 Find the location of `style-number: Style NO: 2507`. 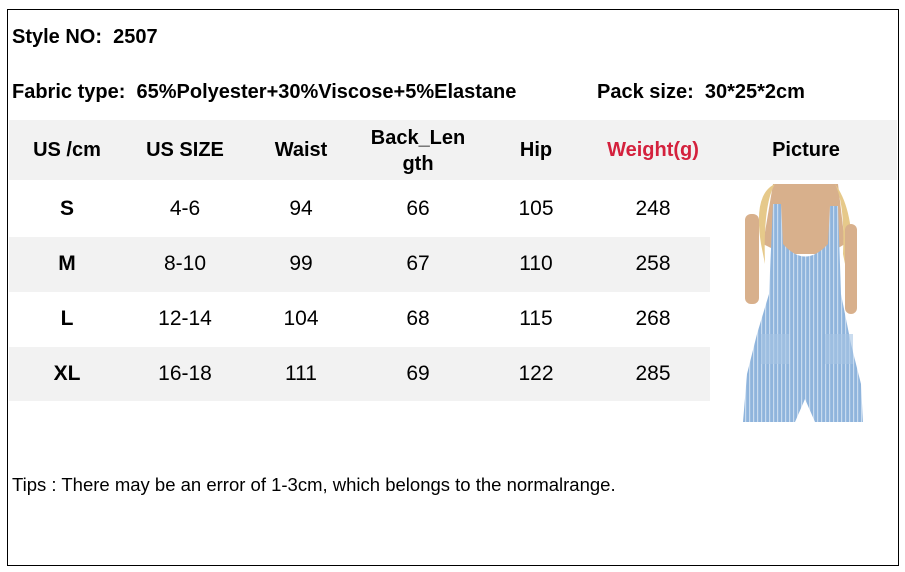

style-number: Style NO: 2507 is located at coordinates (85, 37).